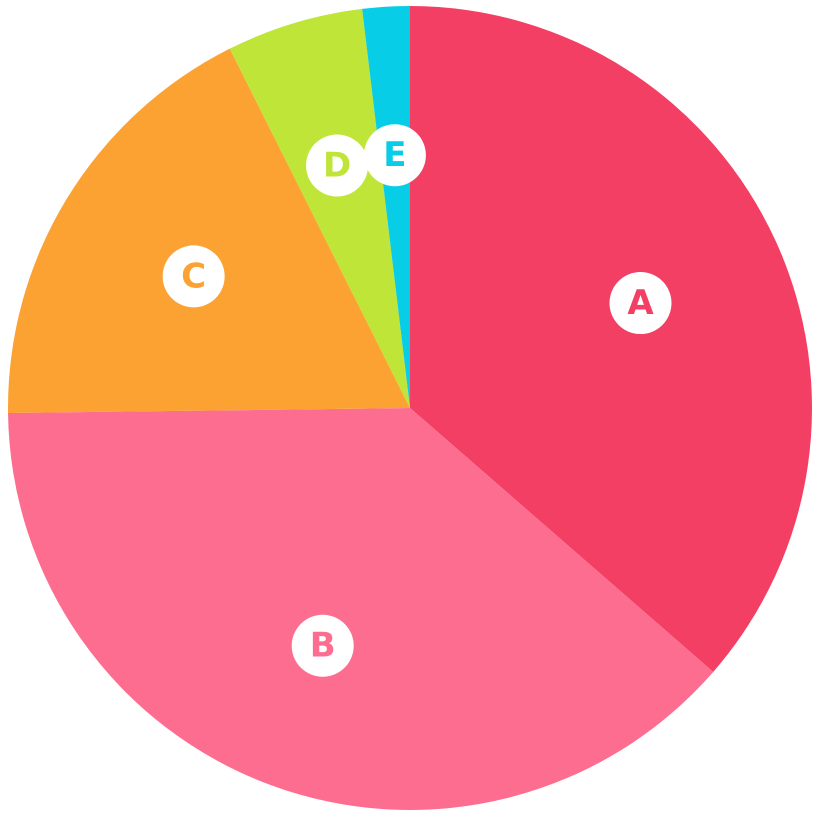 This screenshot has height=820, width=820. Describe the element at coordinates (193, 276) in the screenshot. I see `slice-label: C` at that location.